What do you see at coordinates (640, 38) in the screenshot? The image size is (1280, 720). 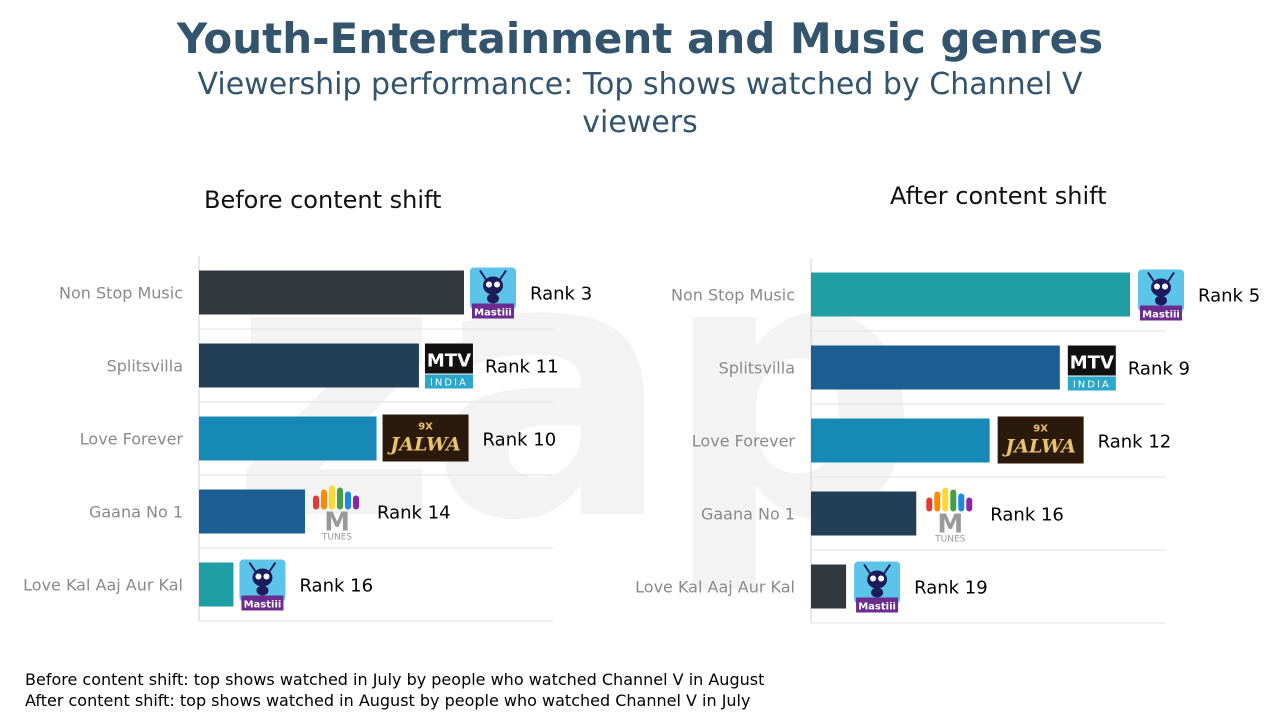 I see `page-title: Youth-Entertainment and Music genres` at bounding box center [640, 38].